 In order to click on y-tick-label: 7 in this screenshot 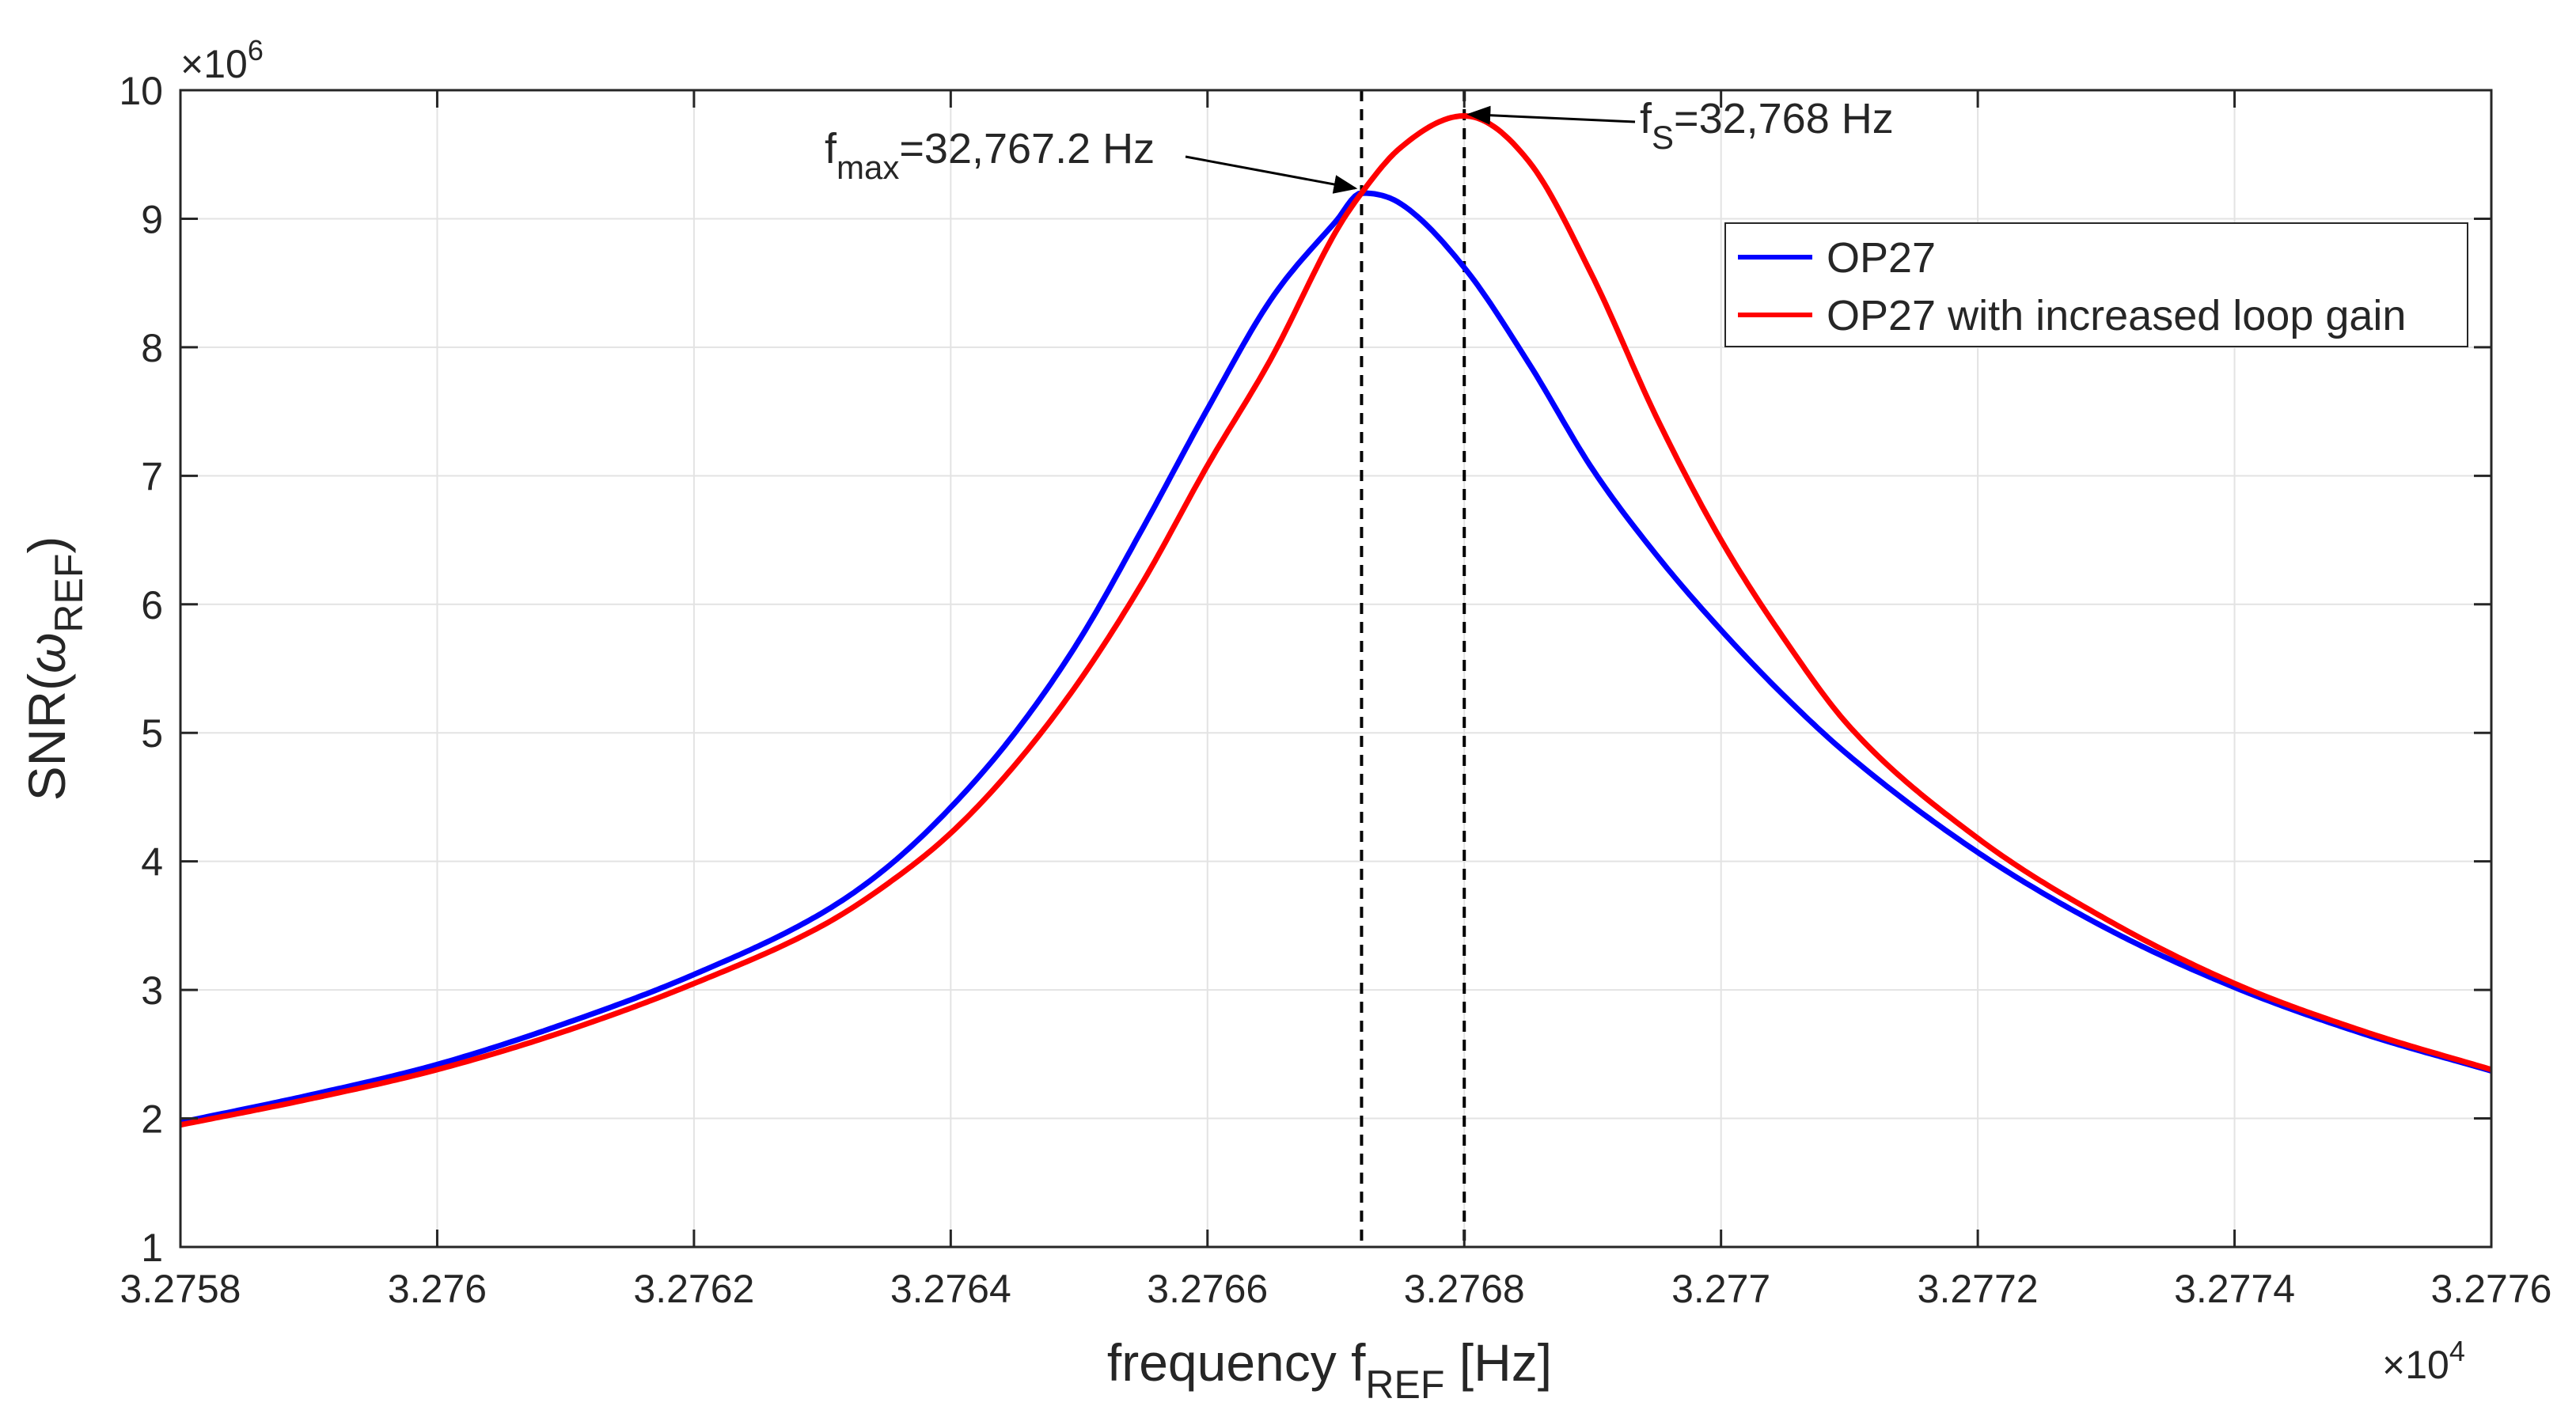, I will do `click(152, 476)`.